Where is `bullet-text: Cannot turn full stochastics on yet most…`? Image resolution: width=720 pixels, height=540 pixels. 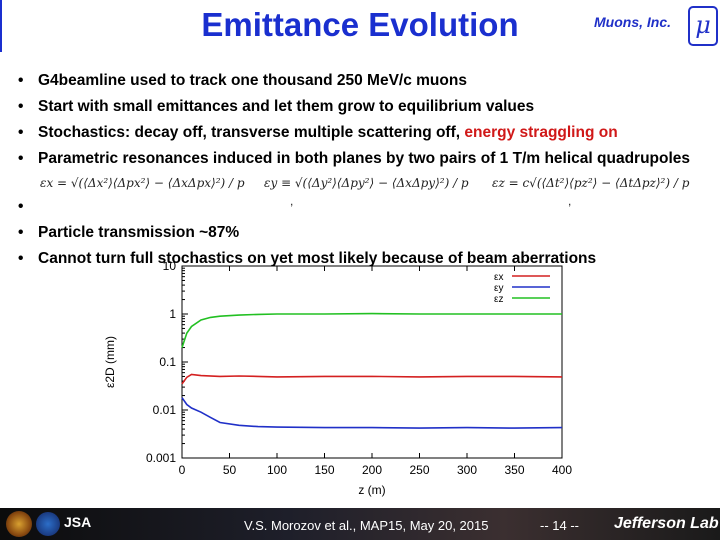 bullet-text: Cannot turn full stochastics on yet most… is located at coordinates (317, 258).